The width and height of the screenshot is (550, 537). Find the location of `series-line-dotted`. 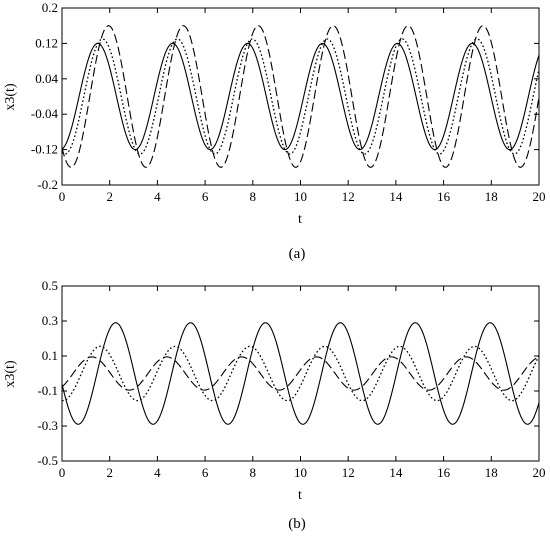

series-line-dotted is located at coordinates (300, 373).